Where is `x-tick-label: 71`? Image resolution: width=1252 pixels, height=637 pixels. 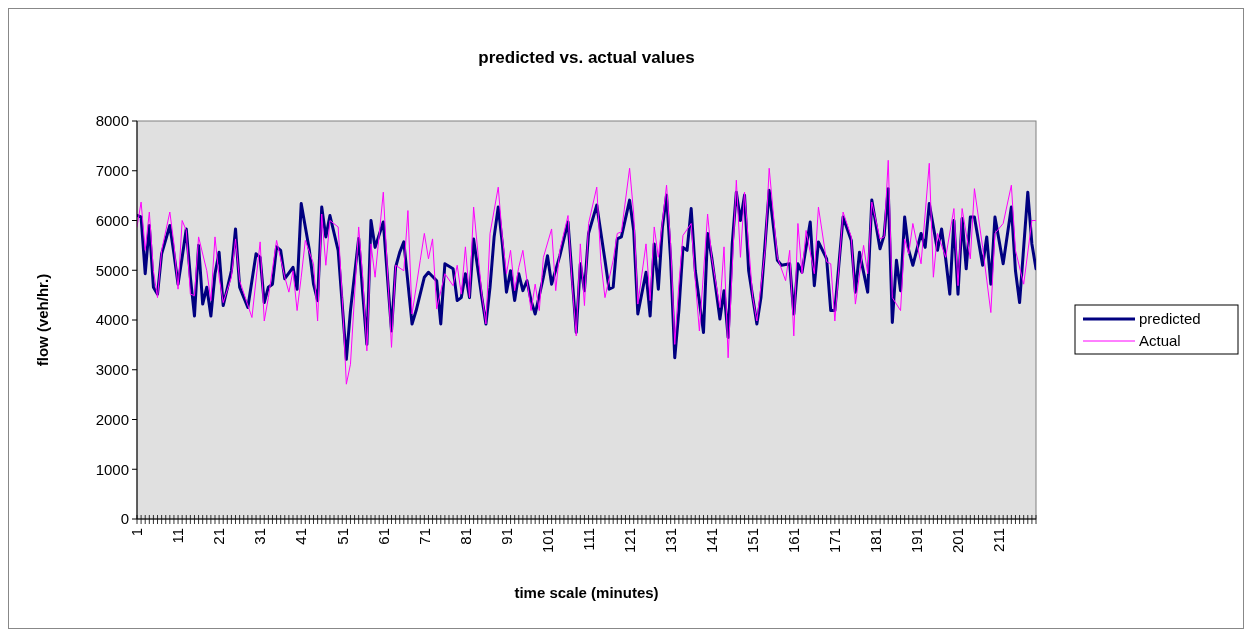
x-tick-label: 71 is located at coordinates (424, 536).